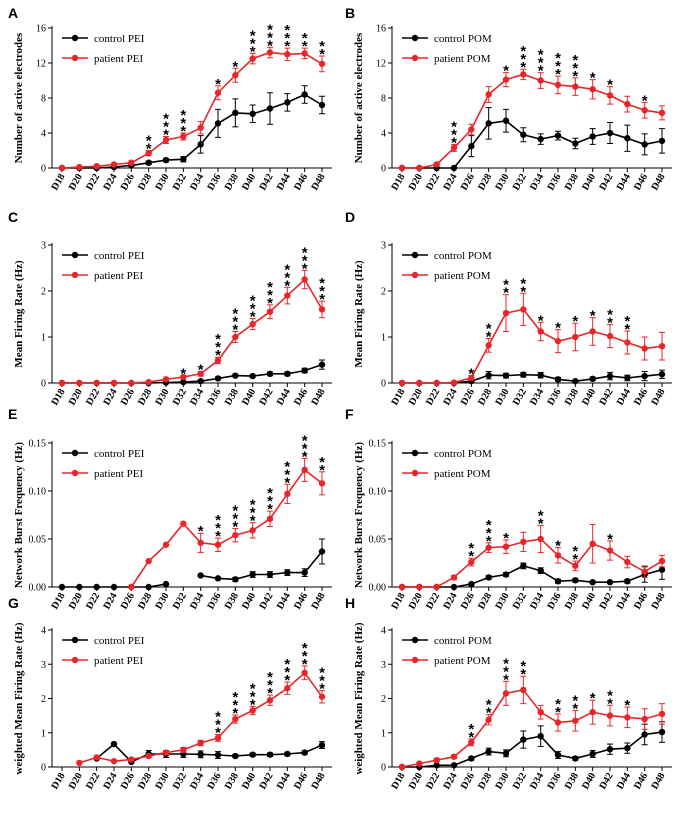 This screenshot has height=824, width=685. What do you see at coordinates (43, 665) in the screenshot?
I see `y-tick-label: 3` at bounding box center [43, 665].